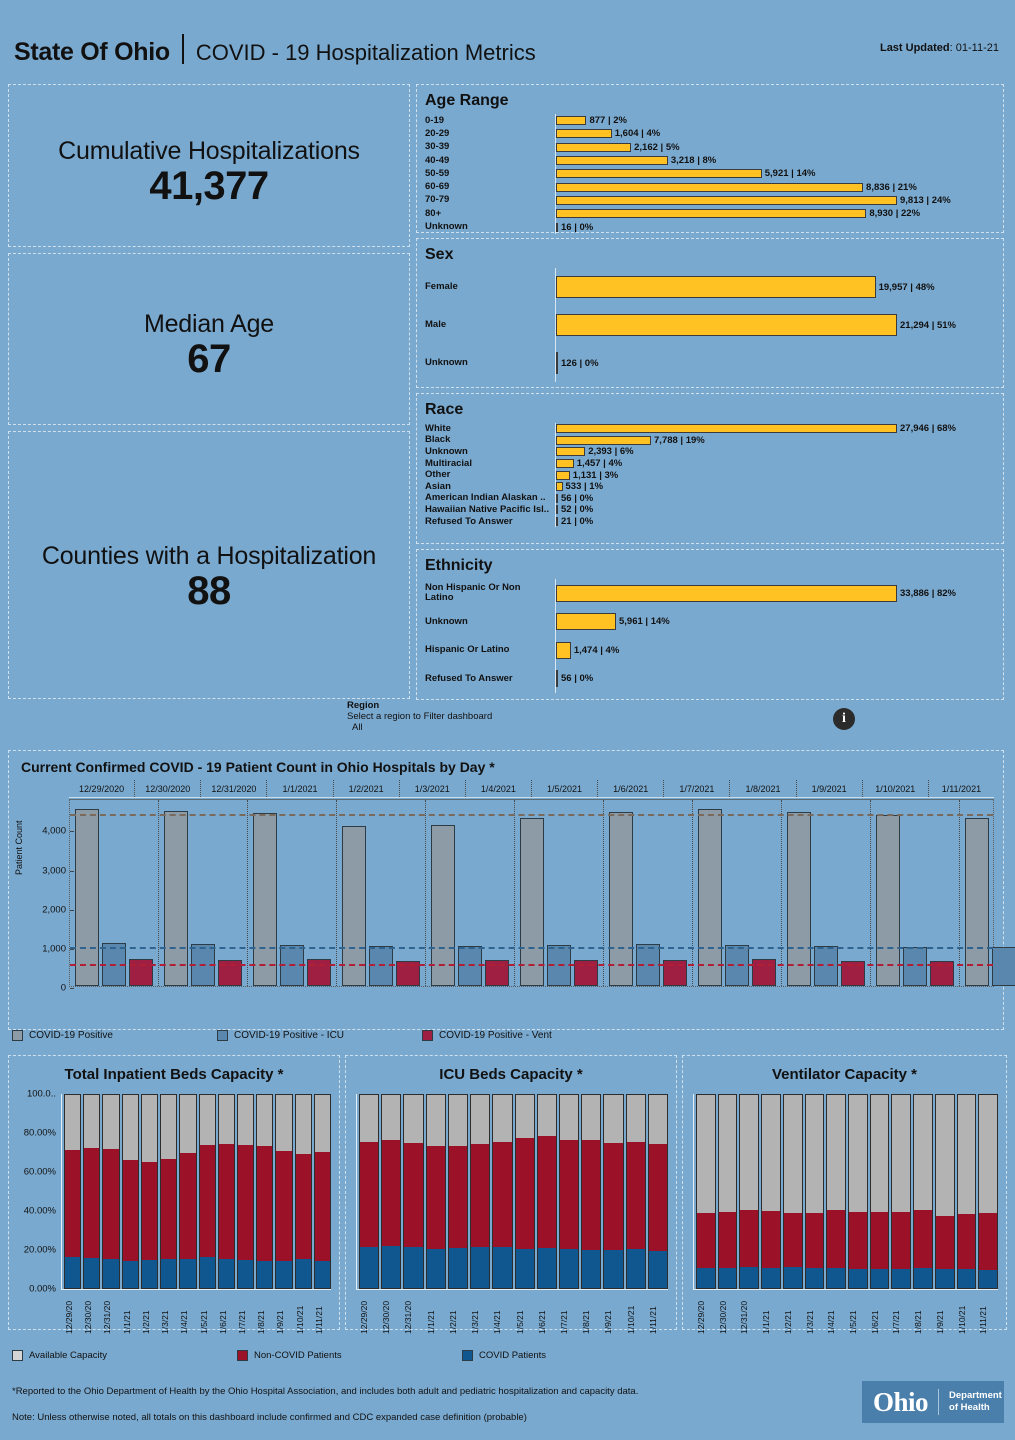  What do you see at coordinates (714, 486) in the screenshot?
I see `bar-row: Asian 533 | 1%` at bounding box center [714, 486].